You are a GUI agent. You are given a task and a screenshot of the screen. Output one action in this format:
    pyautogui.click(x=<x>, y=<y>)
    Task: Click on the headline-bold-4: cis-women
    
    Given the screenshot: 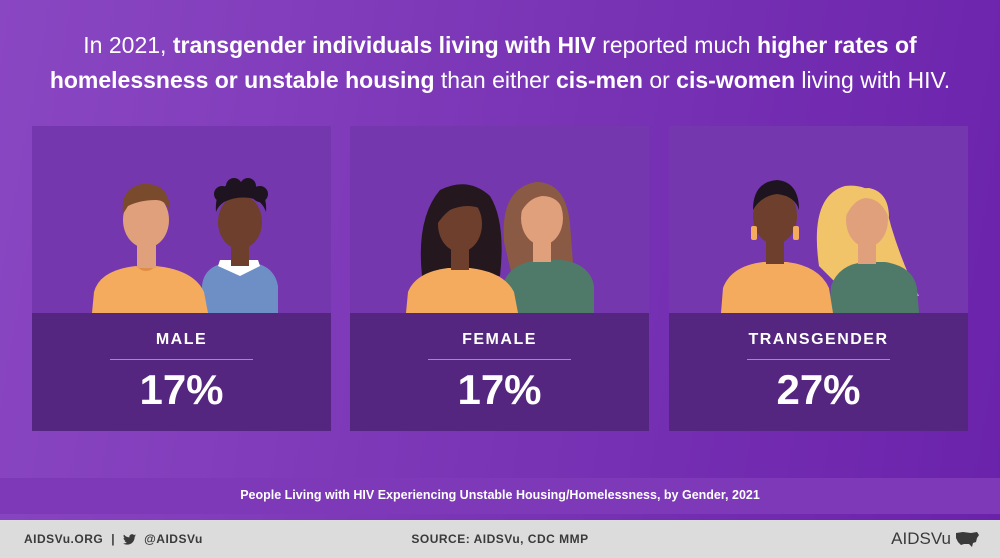 What is the action you would take?
    pyautogui.click(x=736, y=80)
    